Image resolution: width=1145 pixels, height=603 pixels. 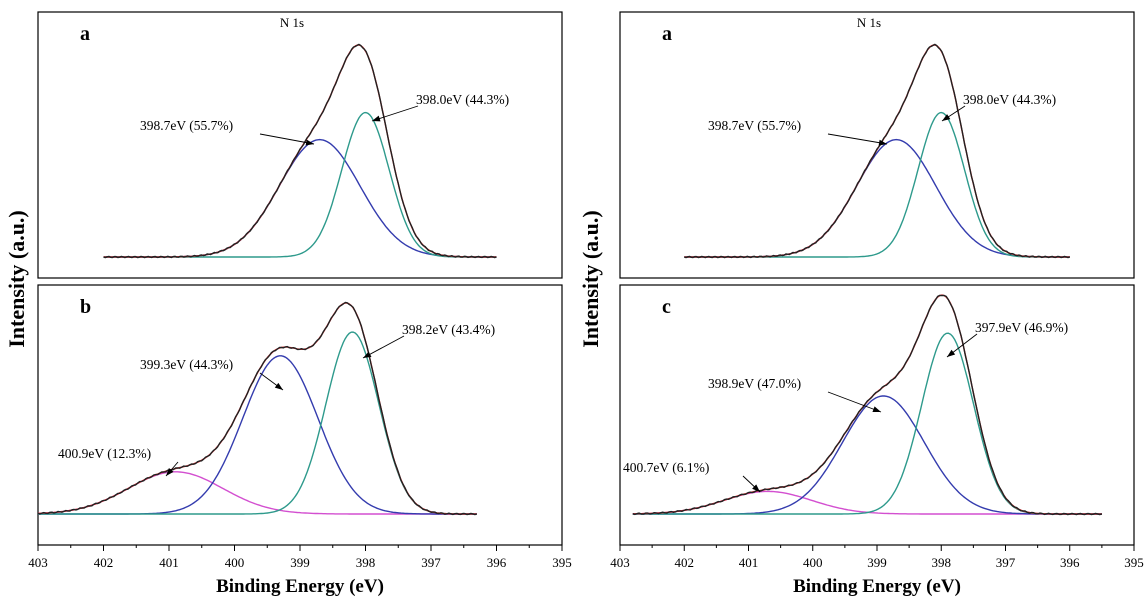 I want to click on x-tick-label-left-b-6: 397, so click(x=431, y=562).